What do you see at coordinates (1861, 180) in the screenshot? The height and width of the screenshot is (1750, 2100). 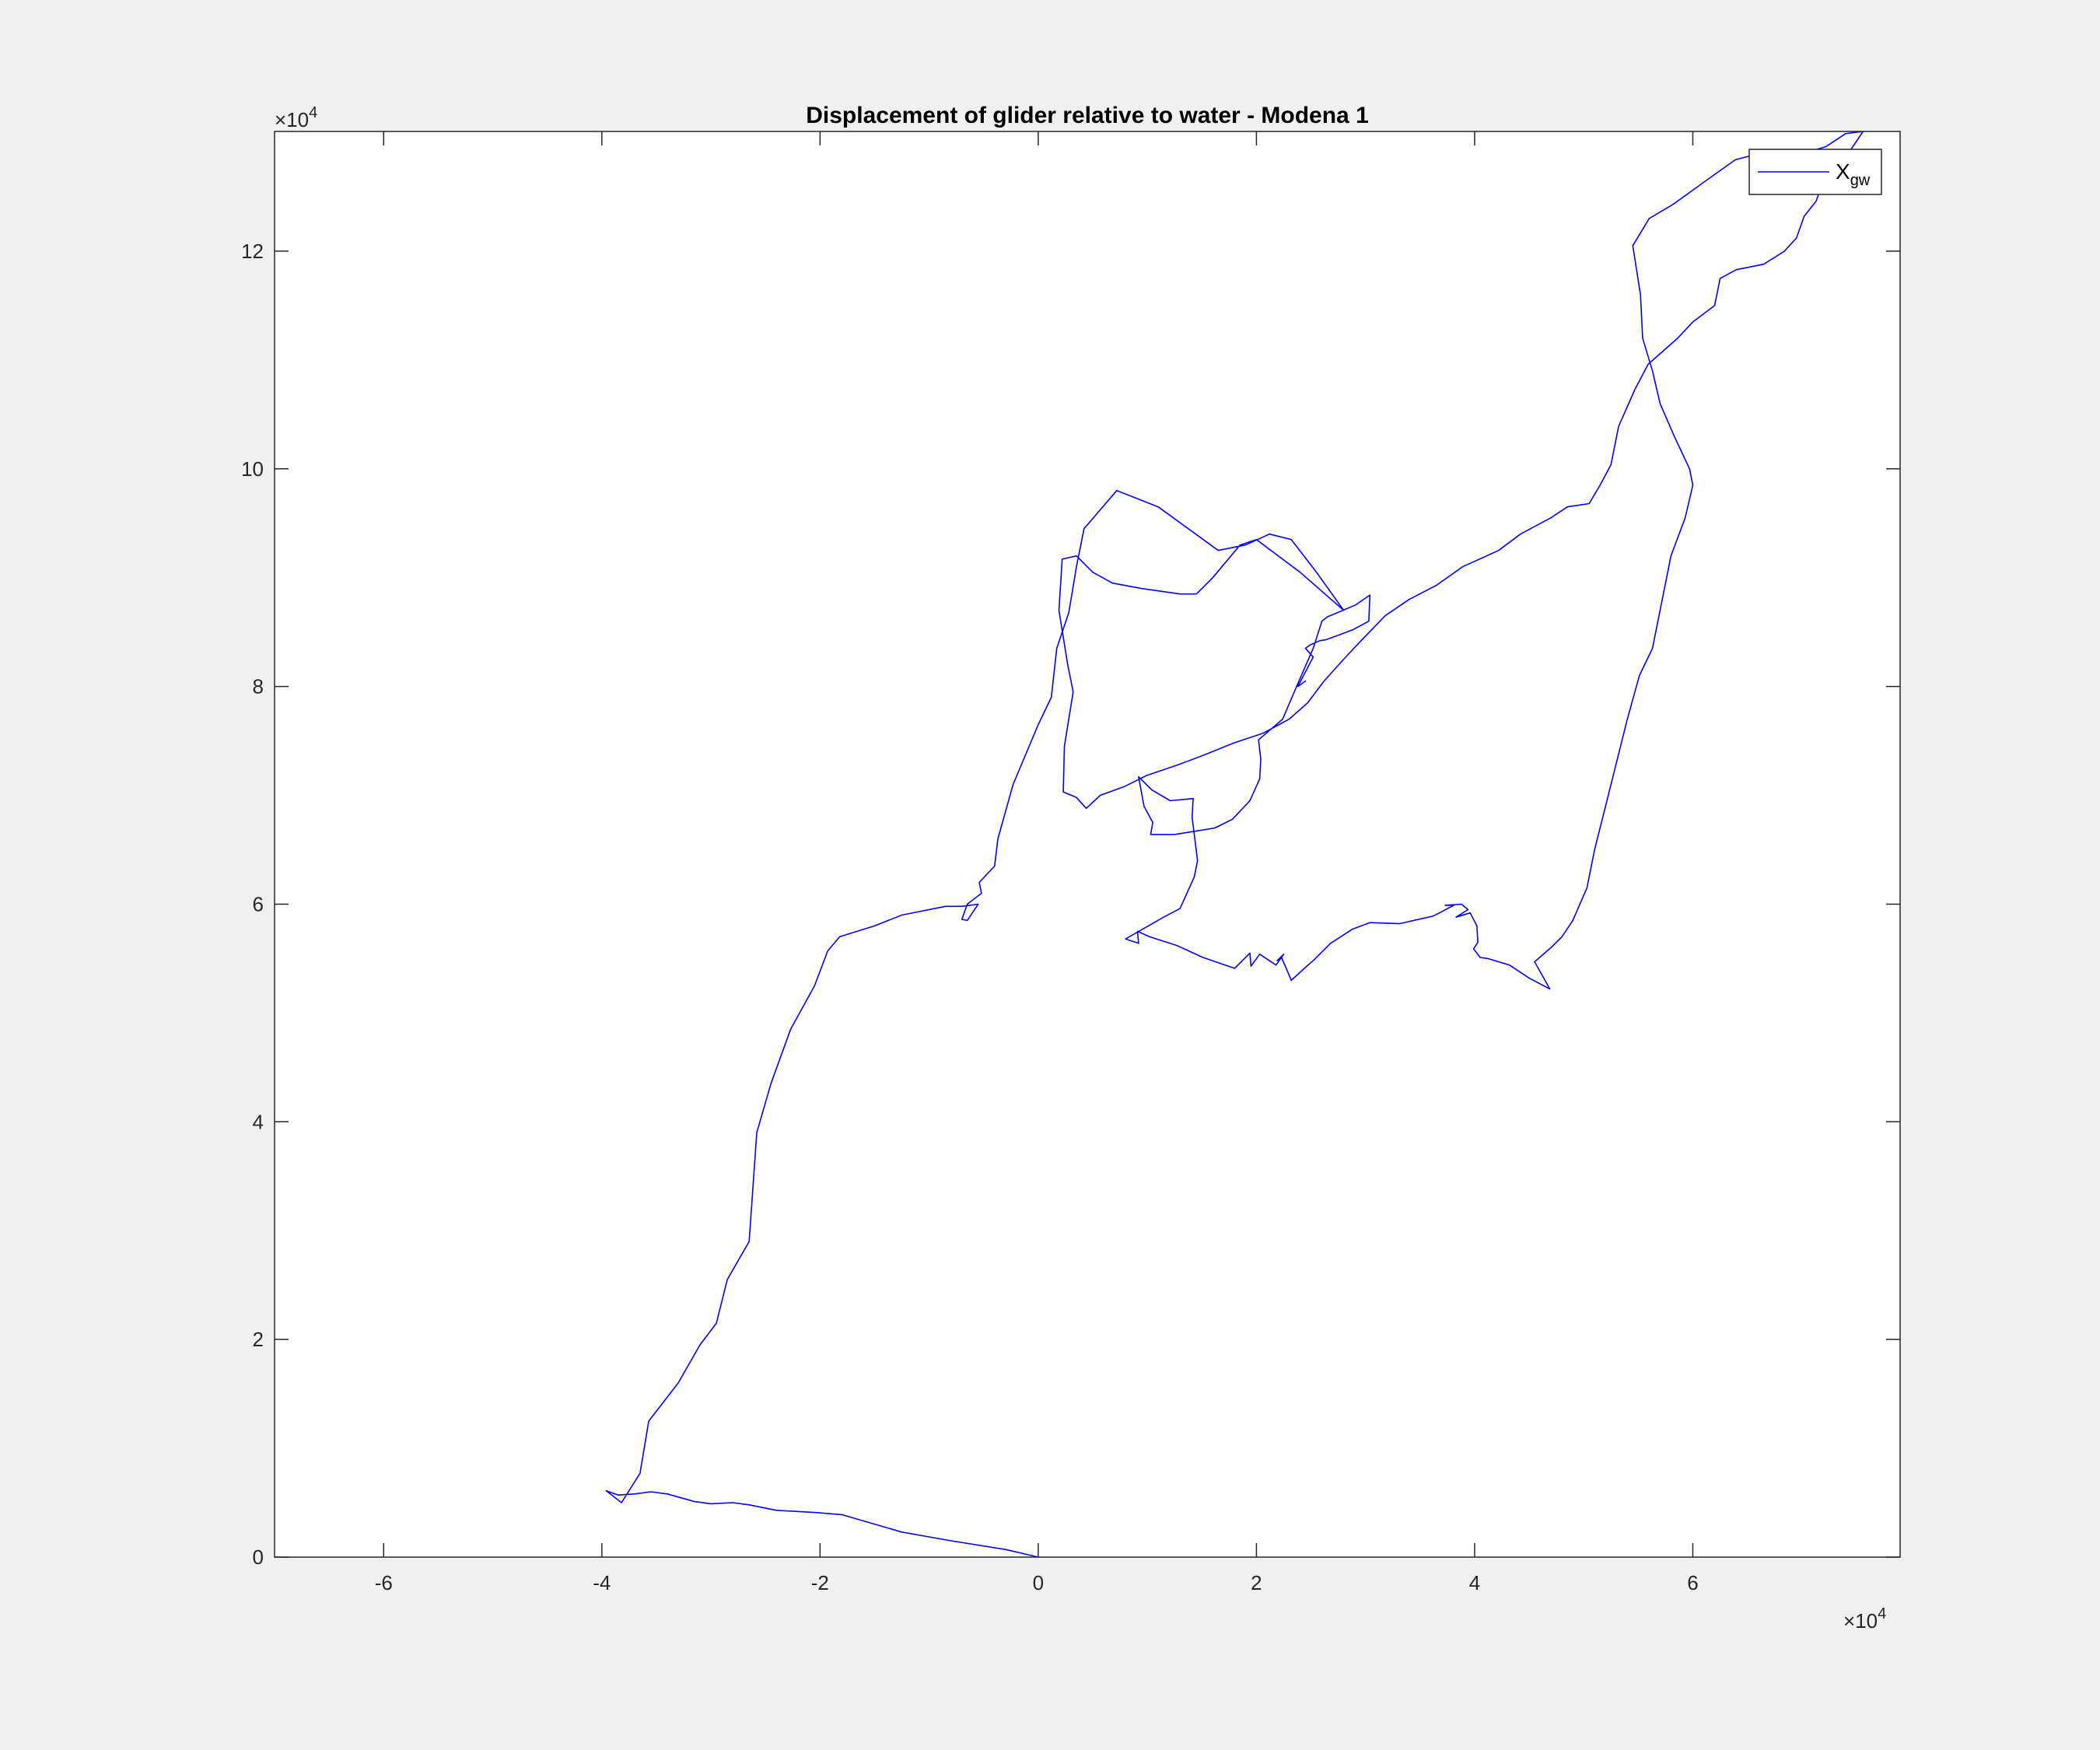 I see `legend-label-subscript: gw` at bounding box center [1861, 180].